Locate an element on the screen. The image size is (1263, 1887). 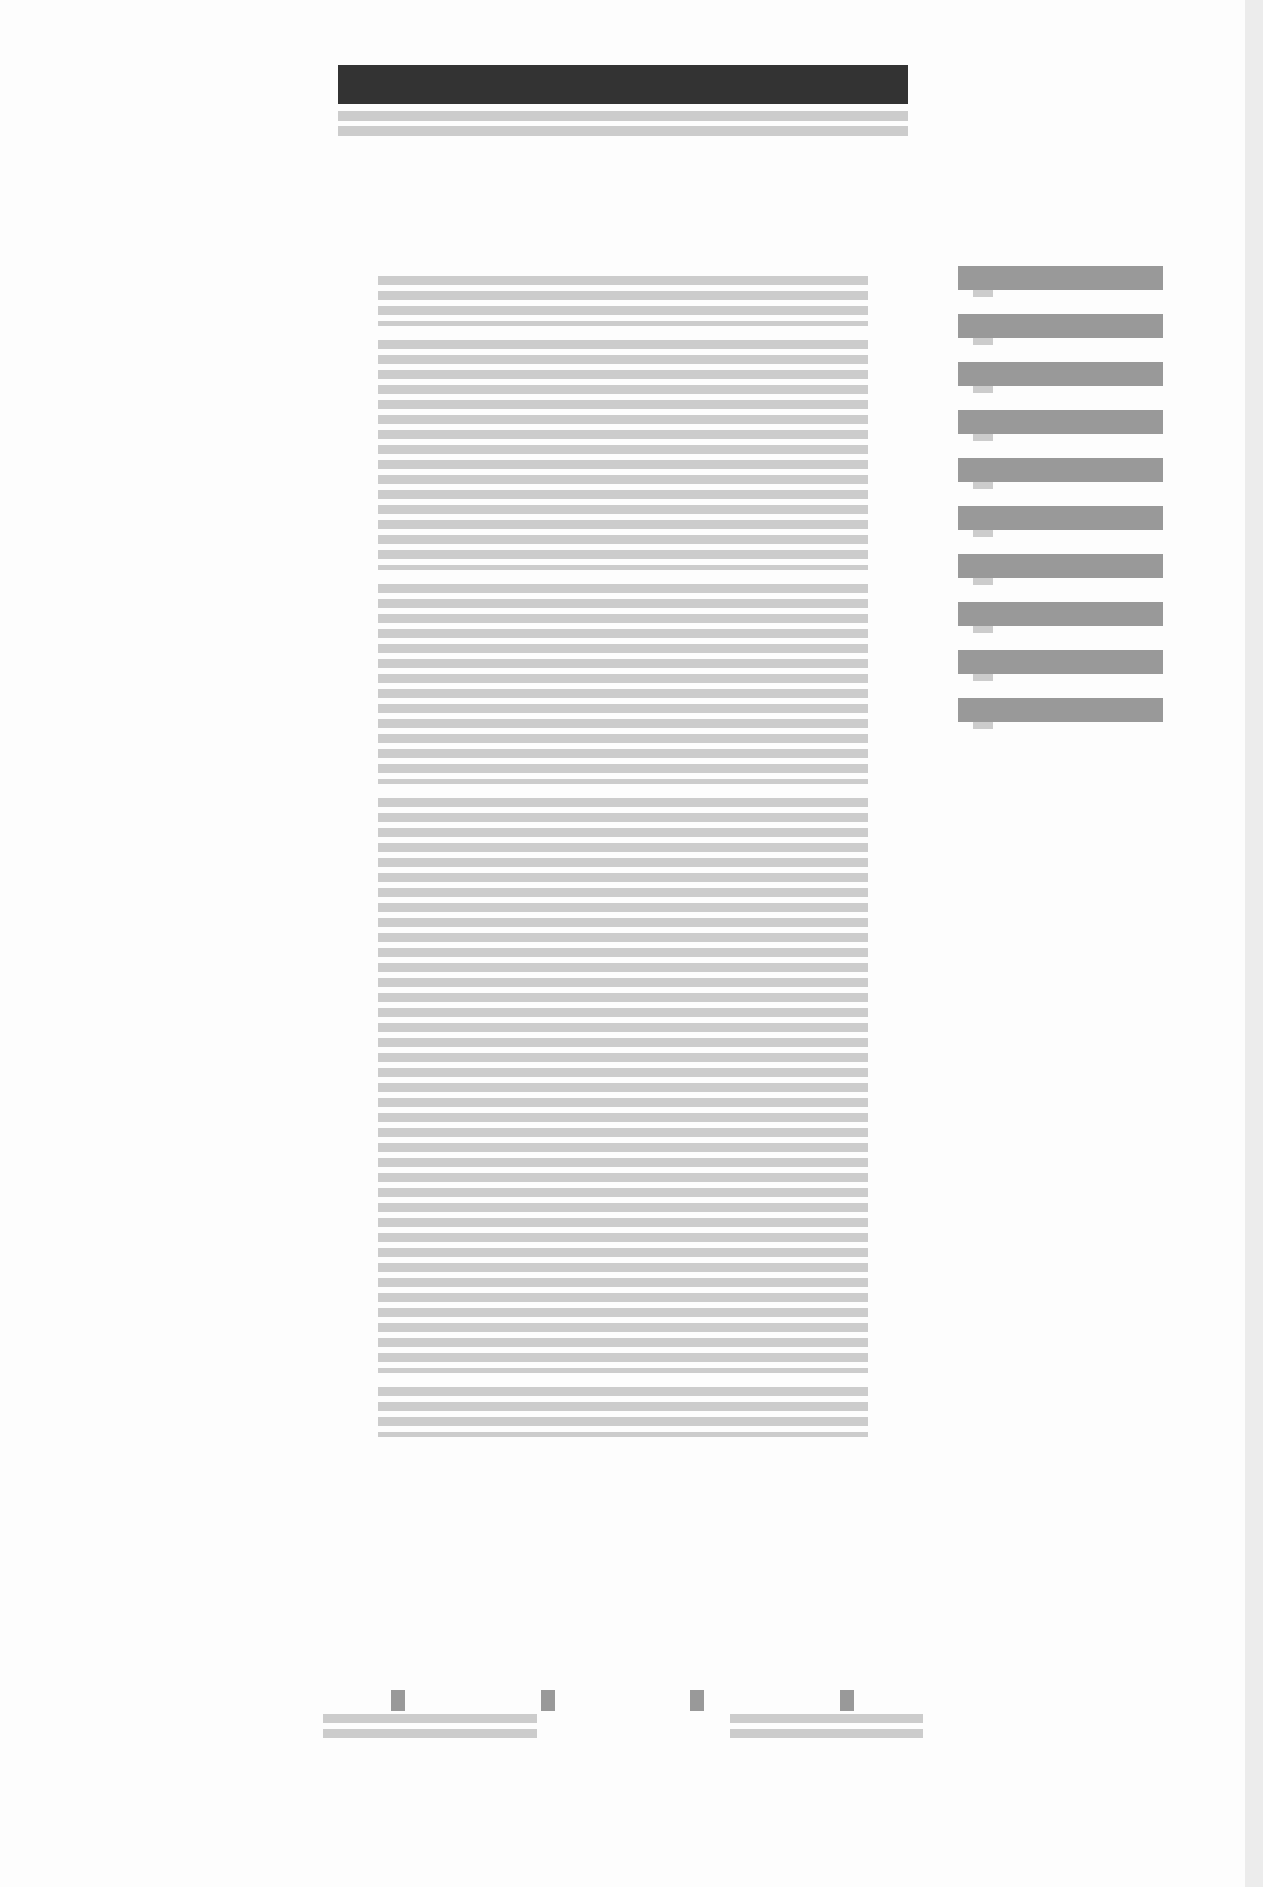
sidebar-nav is located at coordinates (1060, 506).